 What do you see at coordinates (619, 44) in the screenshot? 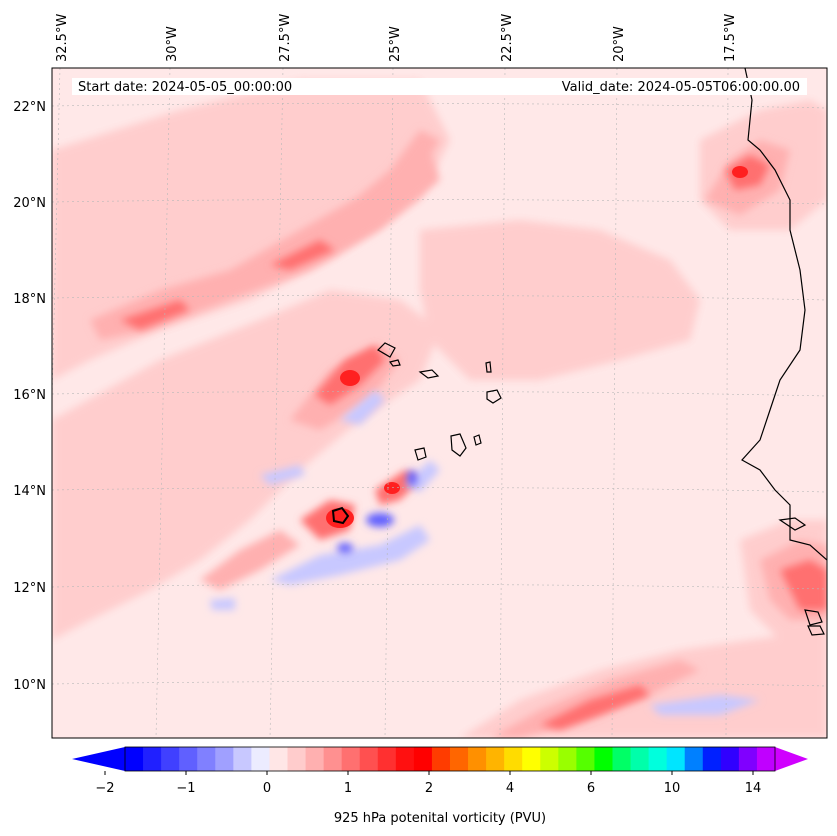
I see `lon-label: 20°W` at bounding box center [619, 44].